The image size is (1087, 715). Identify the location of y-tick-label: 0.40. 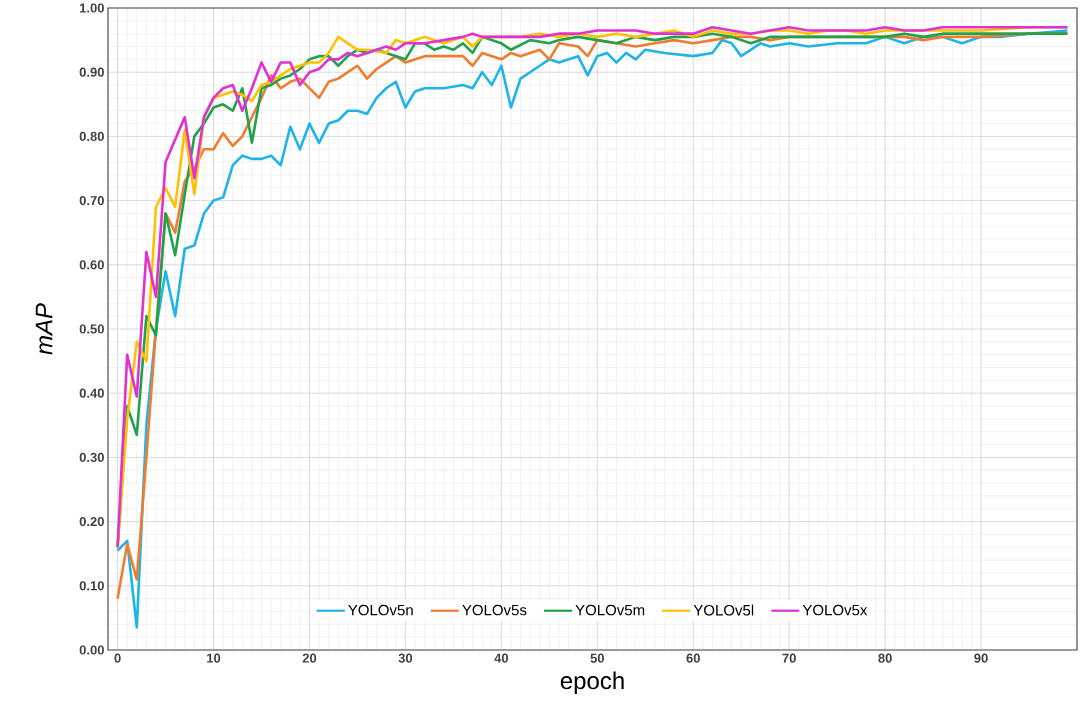
(91, 393).